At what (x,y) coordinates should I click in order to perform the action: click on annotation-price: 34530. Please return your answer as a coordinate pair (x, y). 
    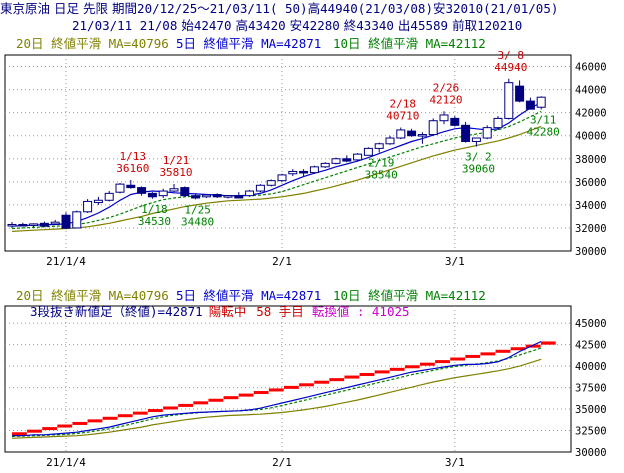
    Looking at the image, I should click on (154, 221).